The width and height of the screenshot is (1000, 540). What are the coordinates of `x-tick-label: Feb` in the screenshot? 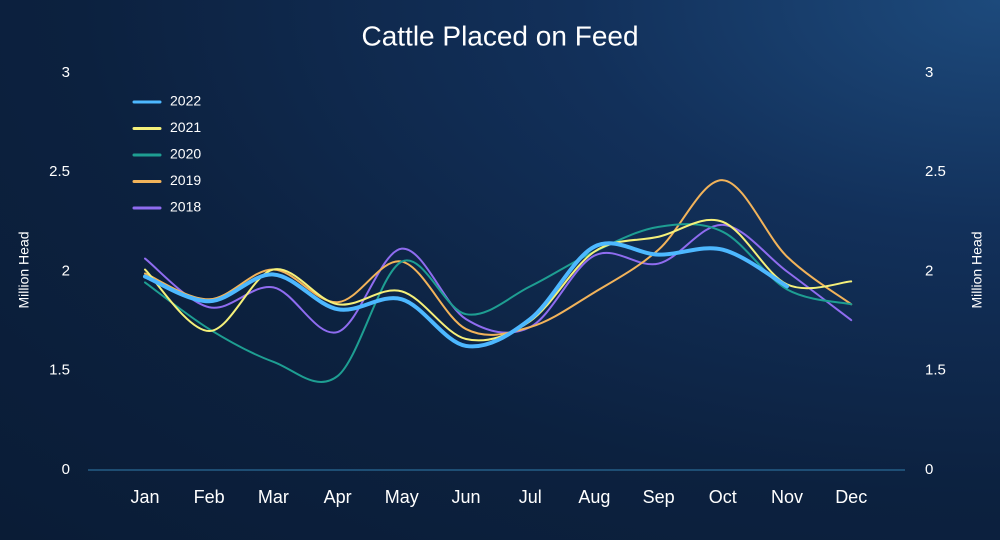 It's located at (209, 497).